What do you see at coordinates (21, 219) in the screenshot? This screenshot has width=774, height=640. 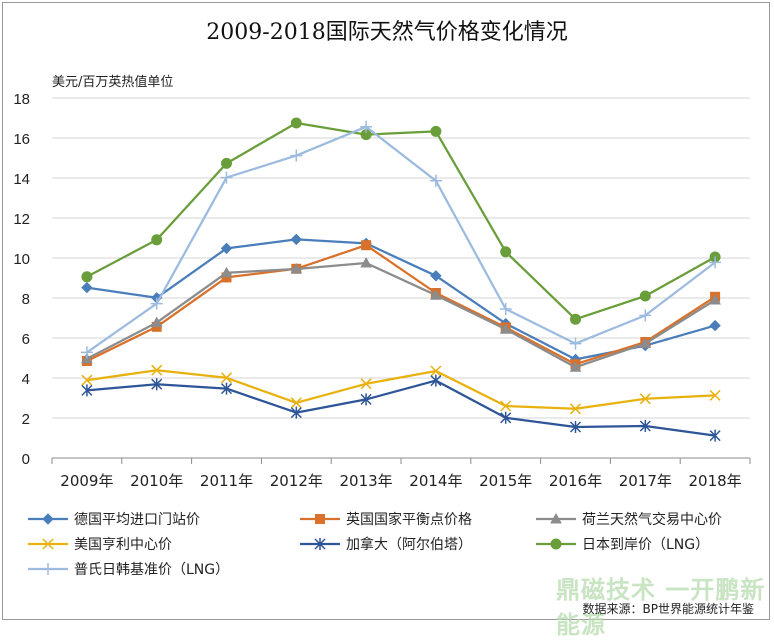 I see `y-tick-label: 12` at bounding box center [21, 219].